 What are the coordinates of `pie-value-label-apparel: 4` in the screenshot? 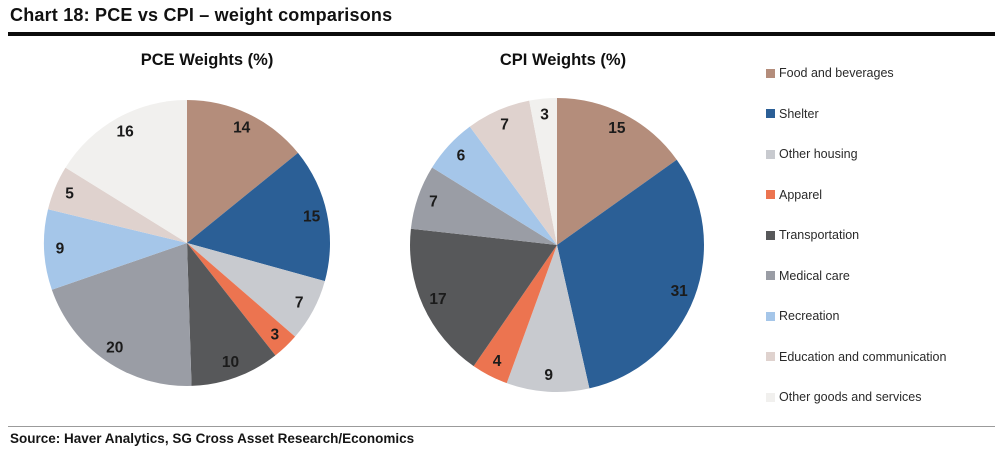 It's located at (497, 361).